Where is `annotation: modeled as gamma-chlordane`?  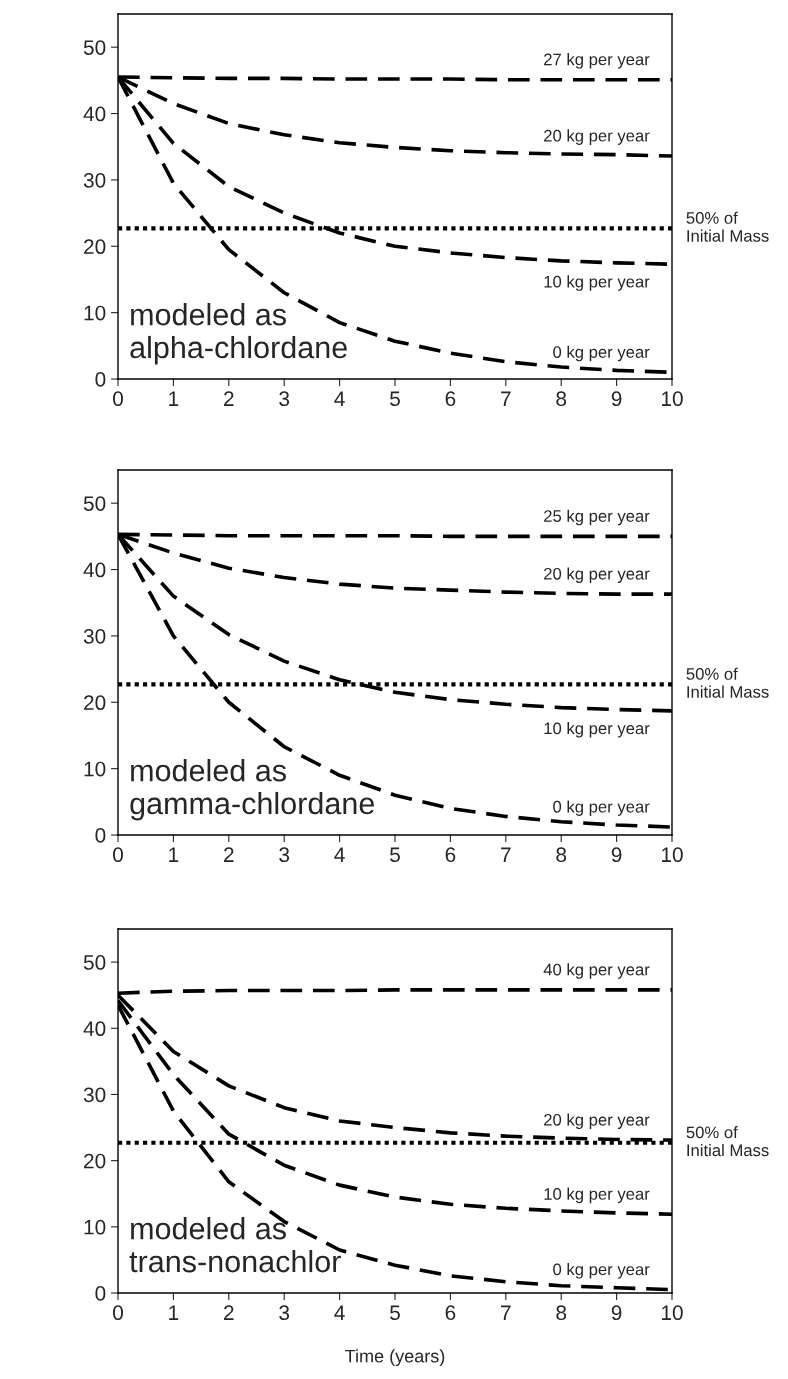 annotation: modeled as gamma-chlordane is located at coordinates (252, 790).